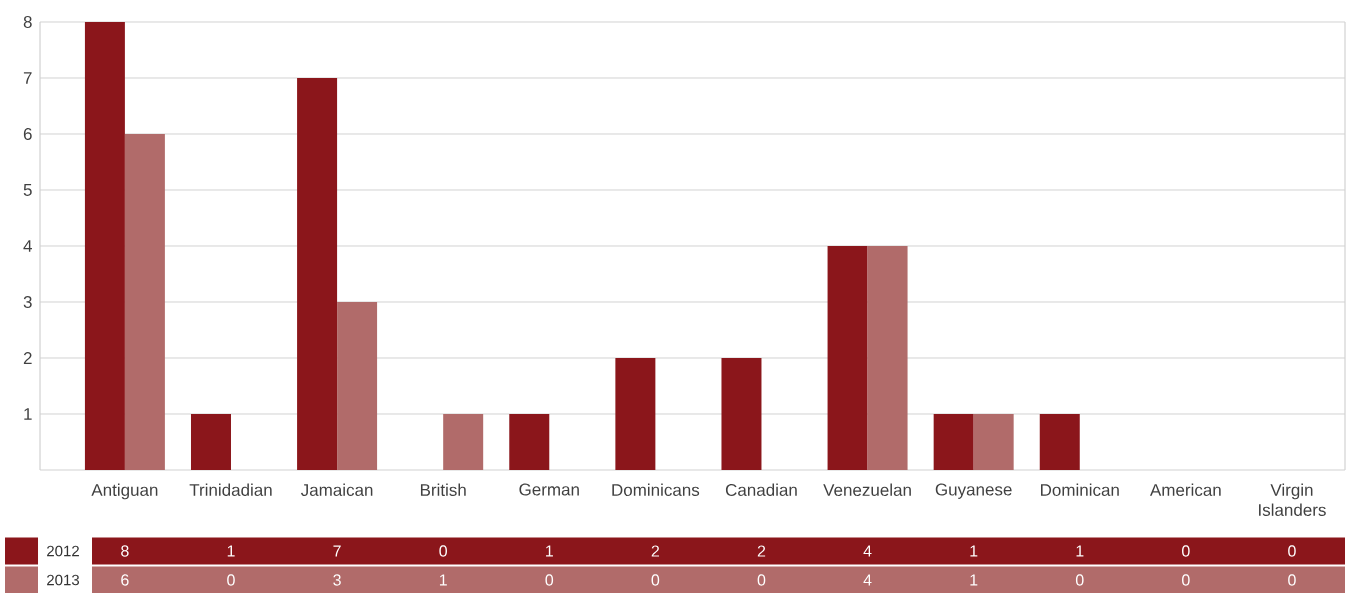  Describe the element at coordinates (656, 490) in the screenshot. I see `x-tick-label: Dominicans` at that location.